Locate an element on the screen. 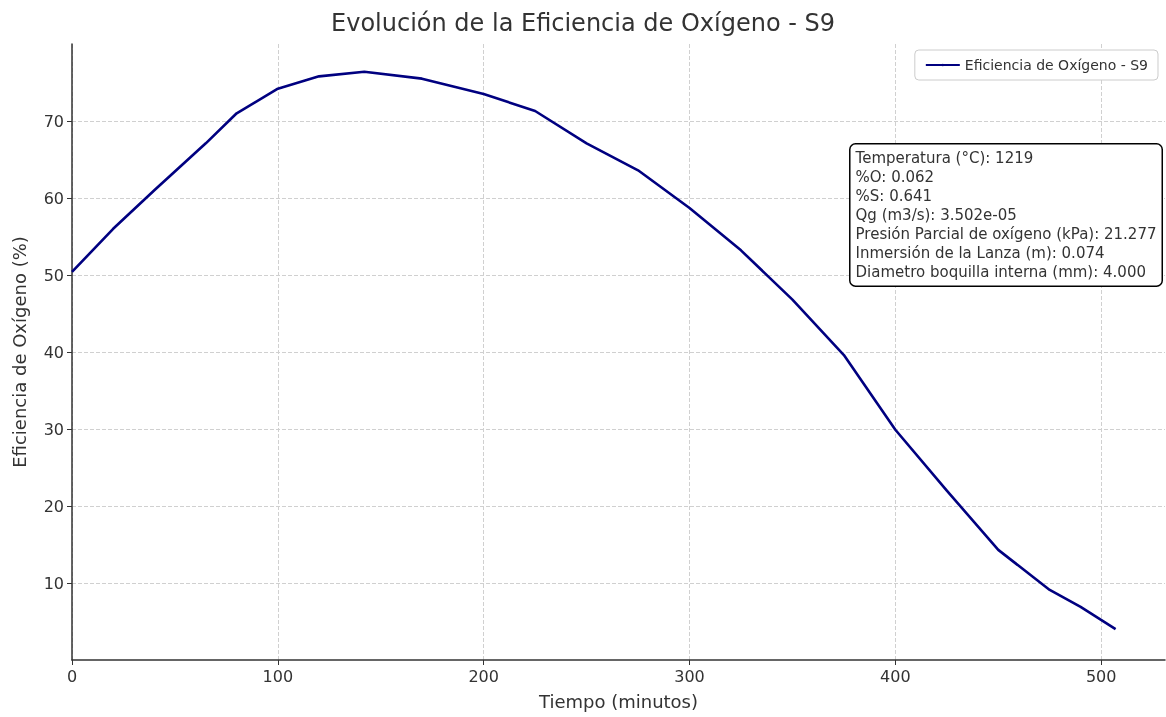  annotation: Inmersión de la Lanza (m): 0.074 is located at coordinates (980, 253).